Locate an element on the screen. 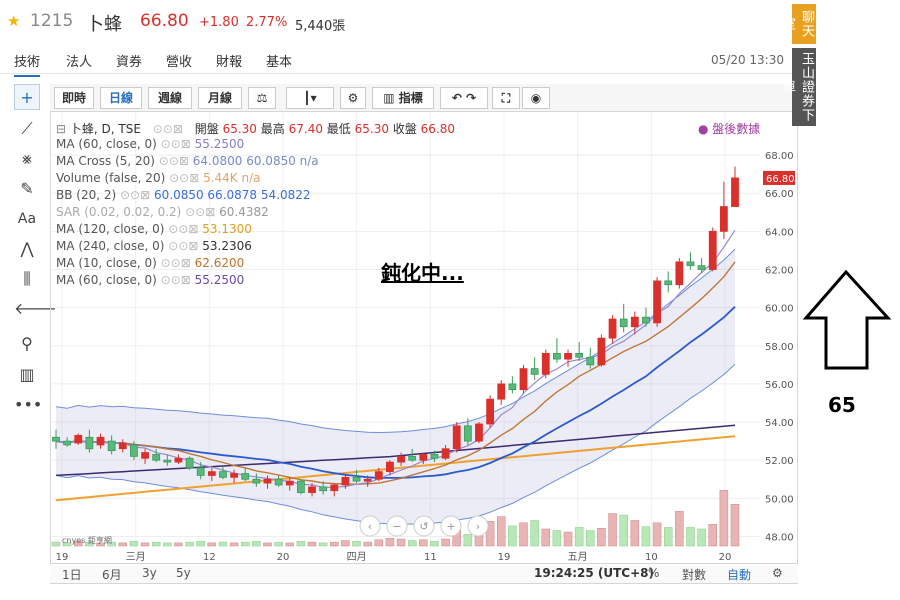 Image resolution: width=900 pixels, height=600 pixels. y-tick-label: 52.00 is located at coordinates (779, 461).